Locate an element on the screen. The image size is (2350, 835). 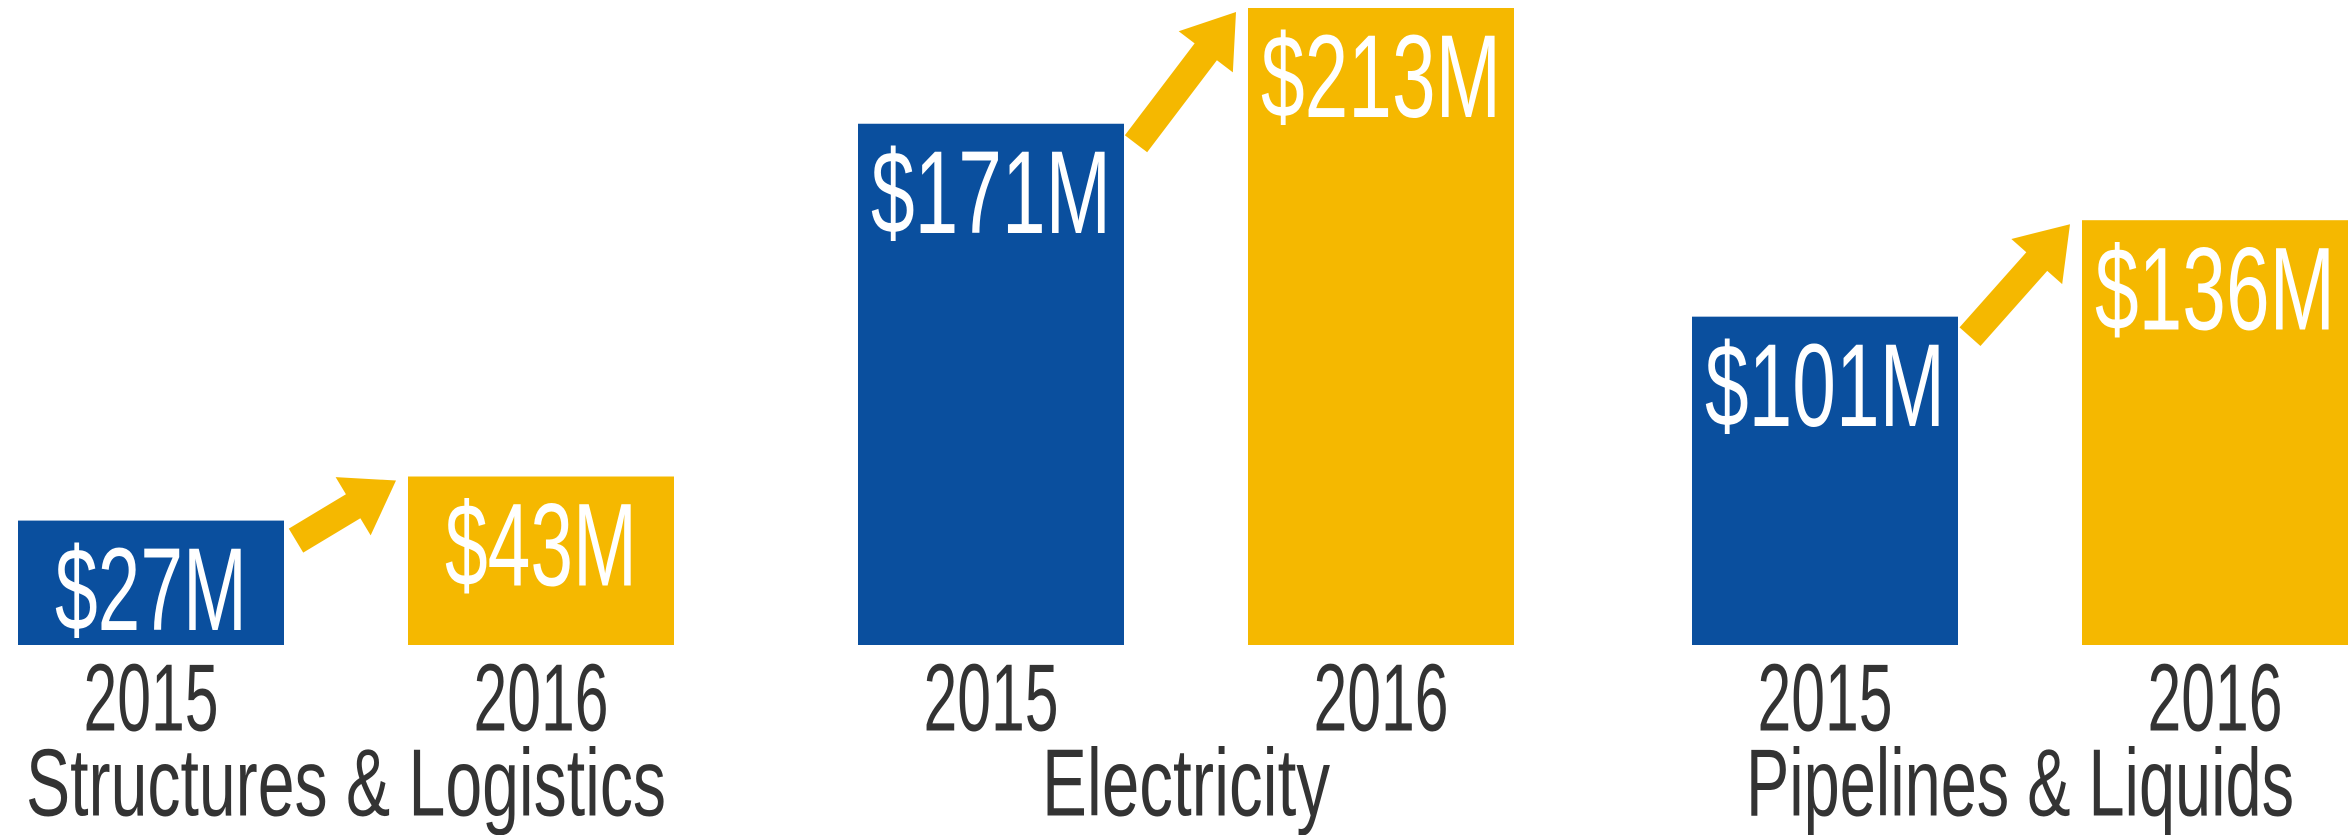
value-label: $43M is located at coordinates (541, 546).